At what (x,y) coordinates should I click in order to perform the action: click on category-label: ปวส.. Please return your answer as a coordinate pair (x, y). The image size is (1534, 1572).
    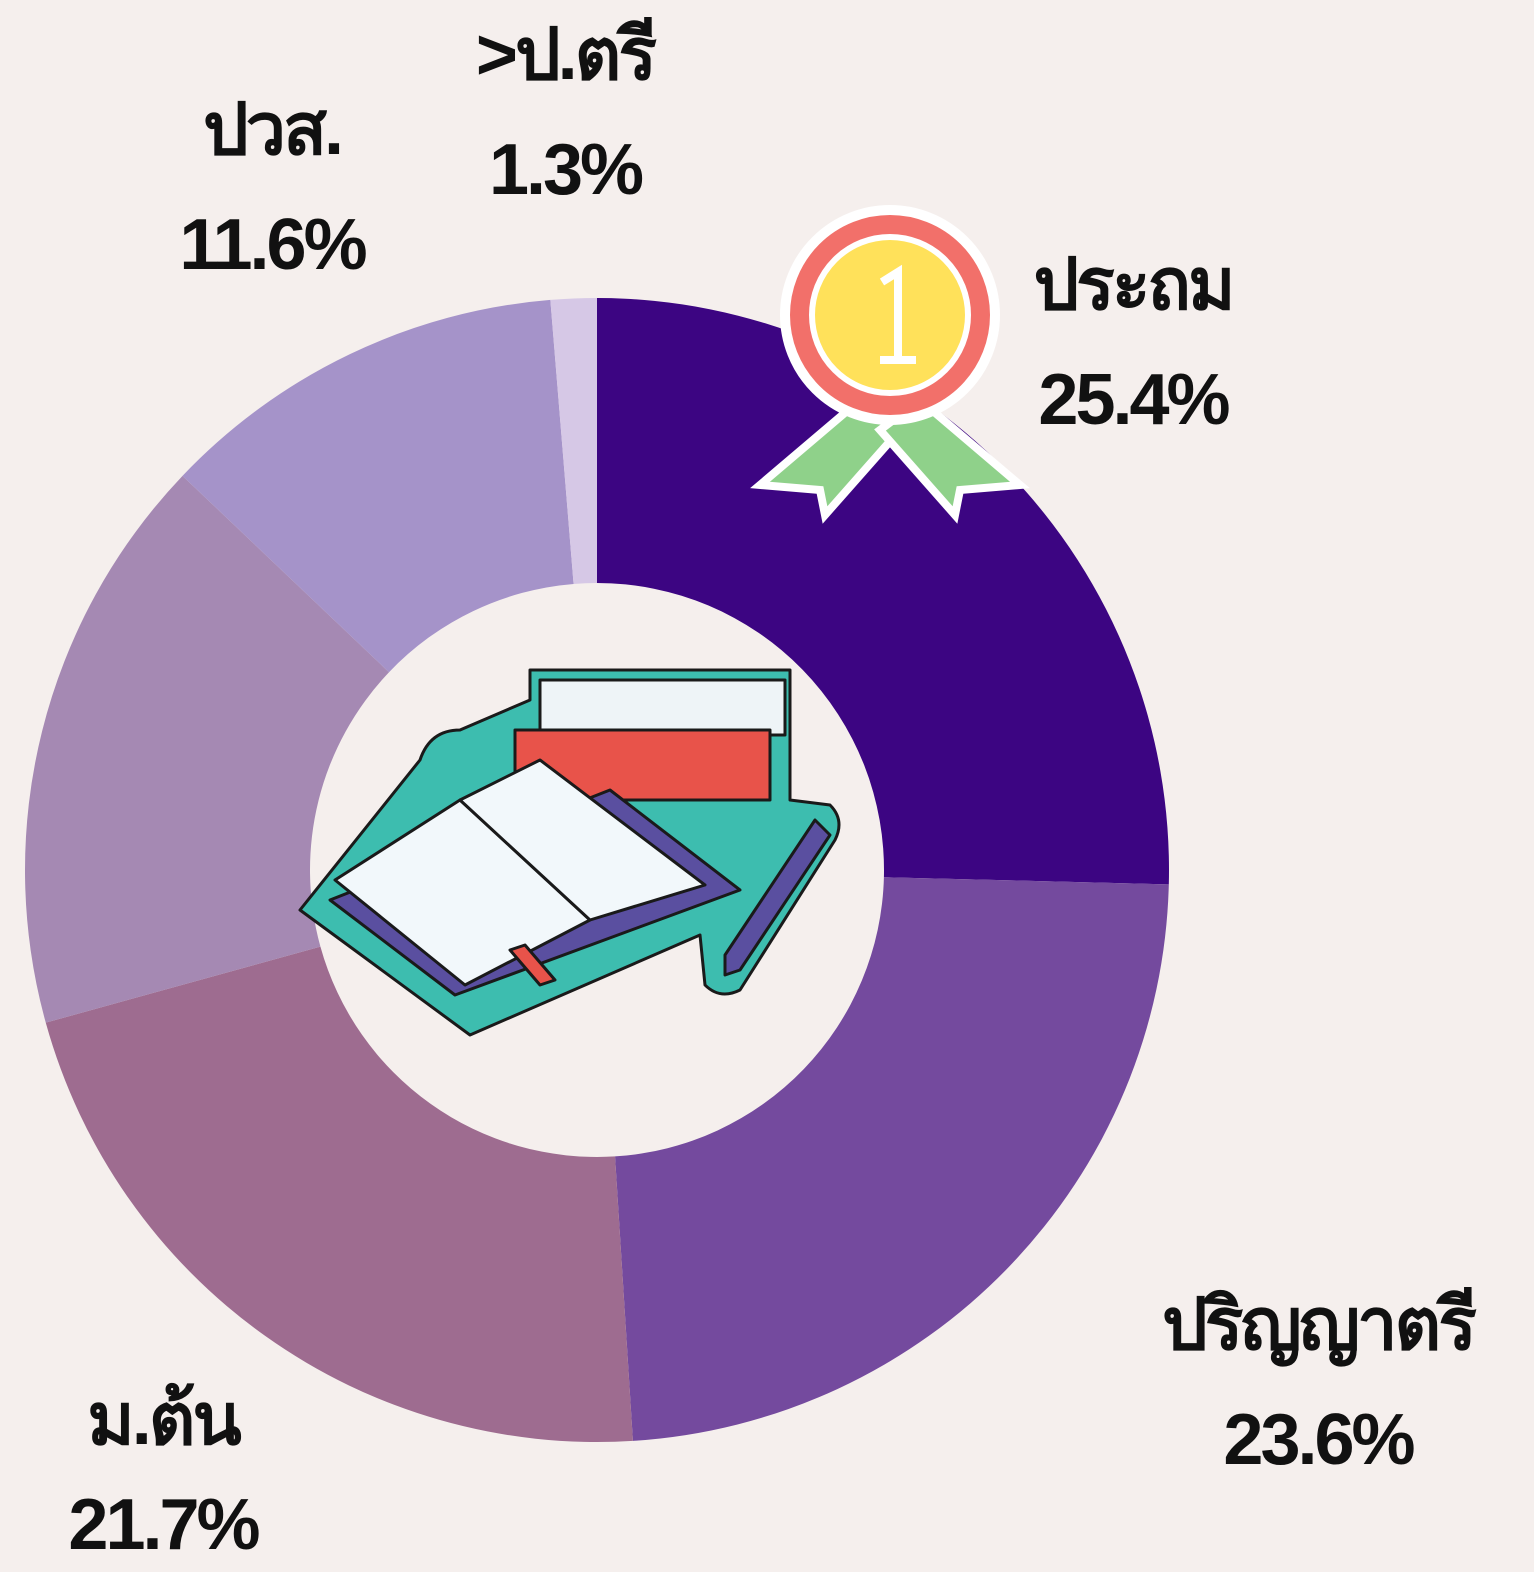
    Looking at the image, I should click on (272, 130).